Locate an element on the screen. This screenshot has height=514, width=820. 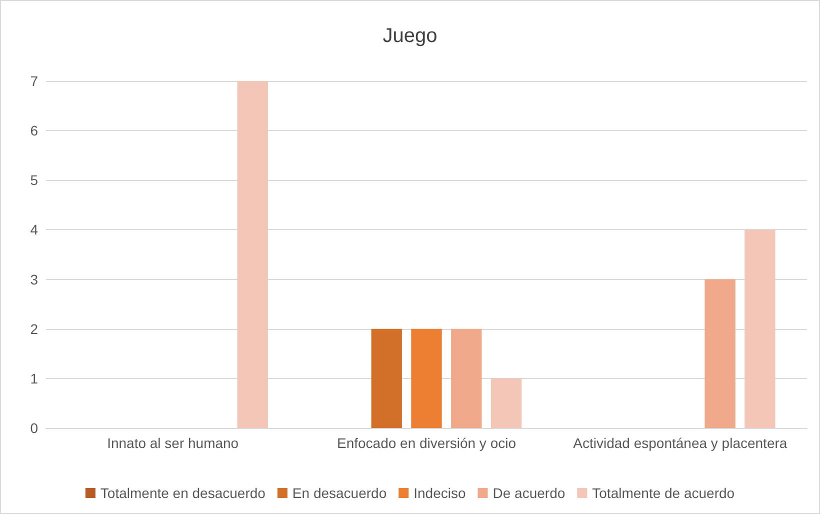
y-tick-label: 0 is located at coordinates (34, 428).